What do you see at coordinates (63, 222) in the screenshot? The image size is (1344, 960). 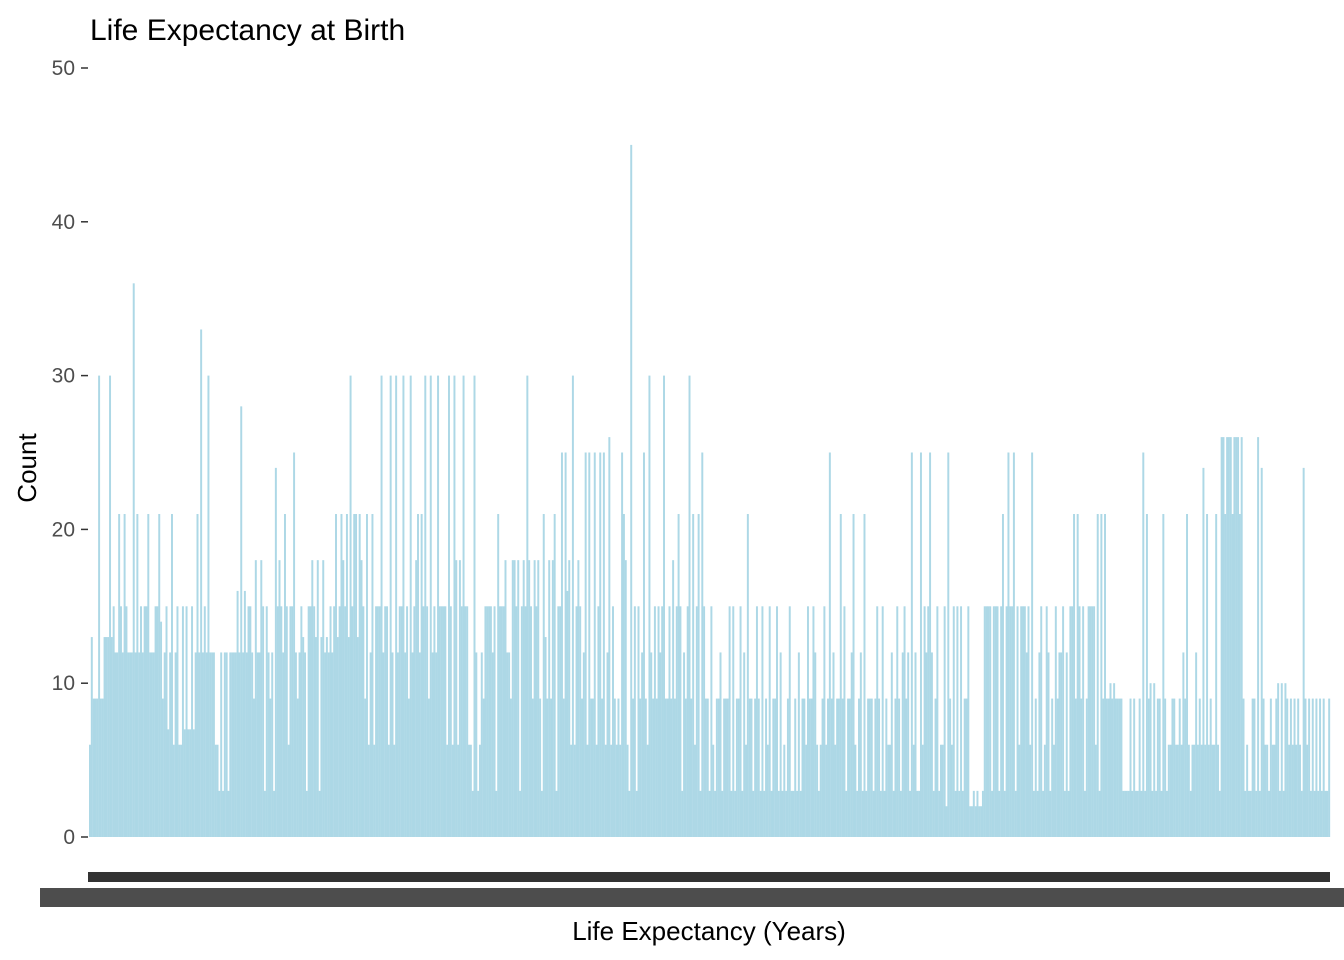 I see `y-tick-label: 40` at bounding box center [63, 222].